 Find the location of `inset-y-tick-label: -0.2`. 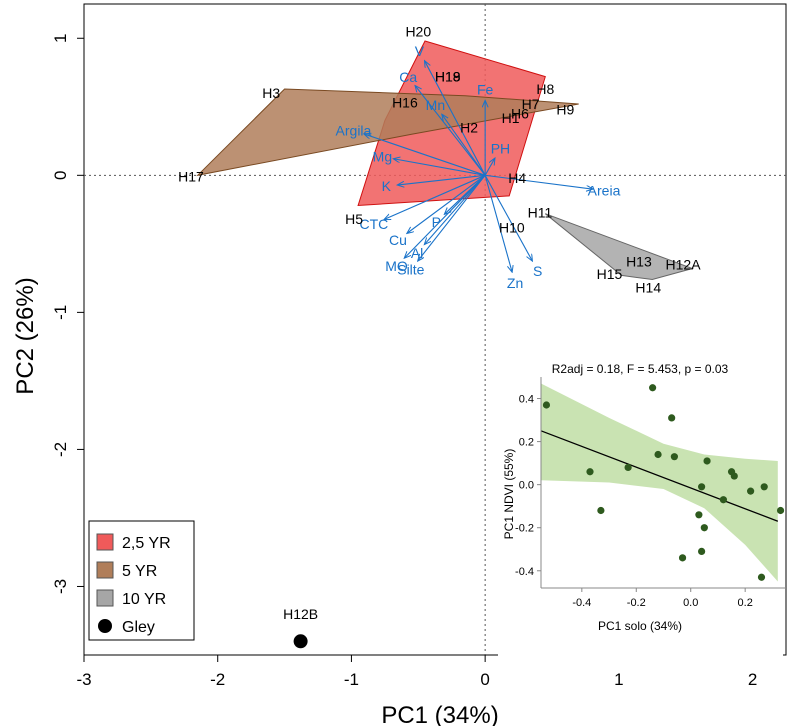

inset-y-tick-label: -0.2 is located at coordinates (524, 529).